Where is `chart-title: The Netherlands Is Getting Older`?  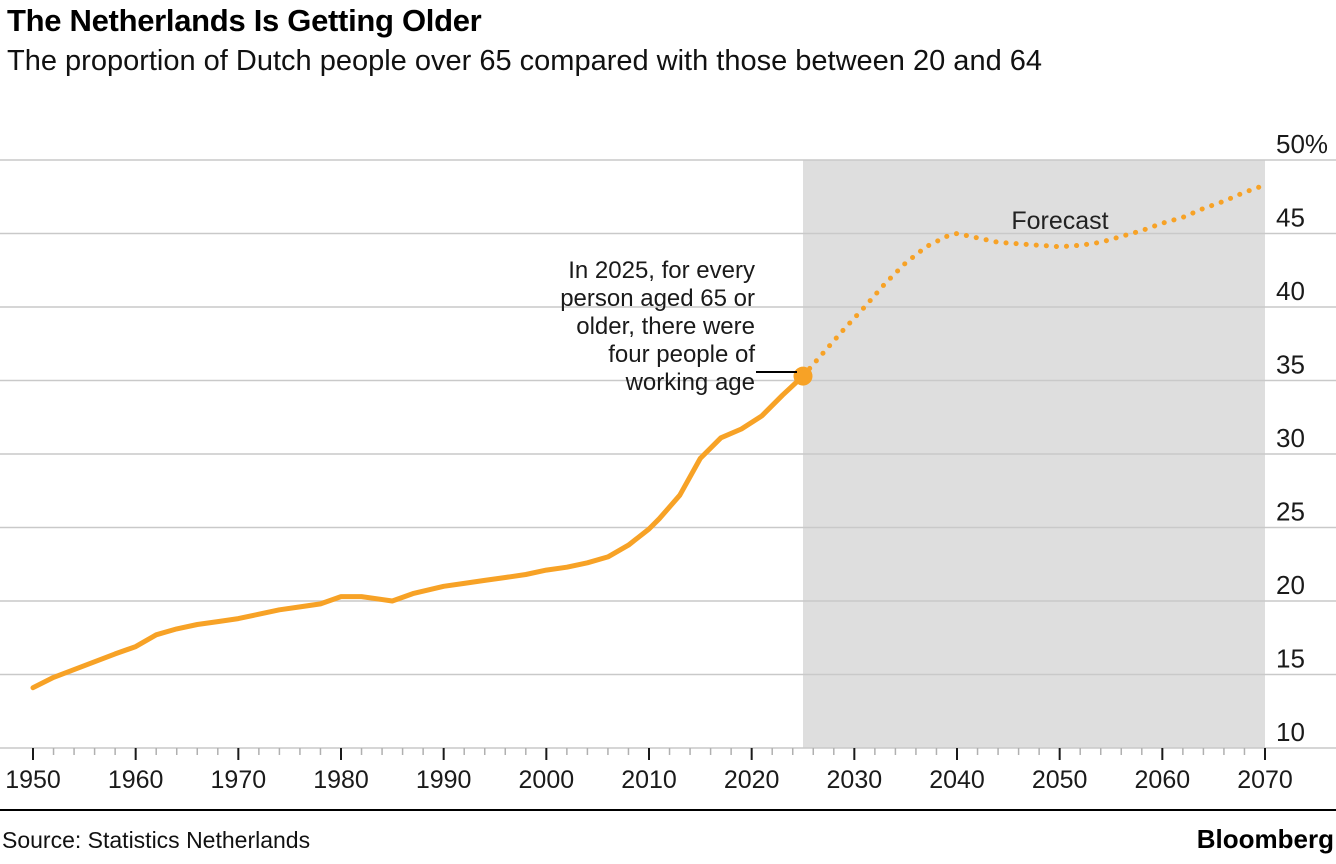
chart-title: The Netherlands Is Getting Older is located at coordinates (244, 20).